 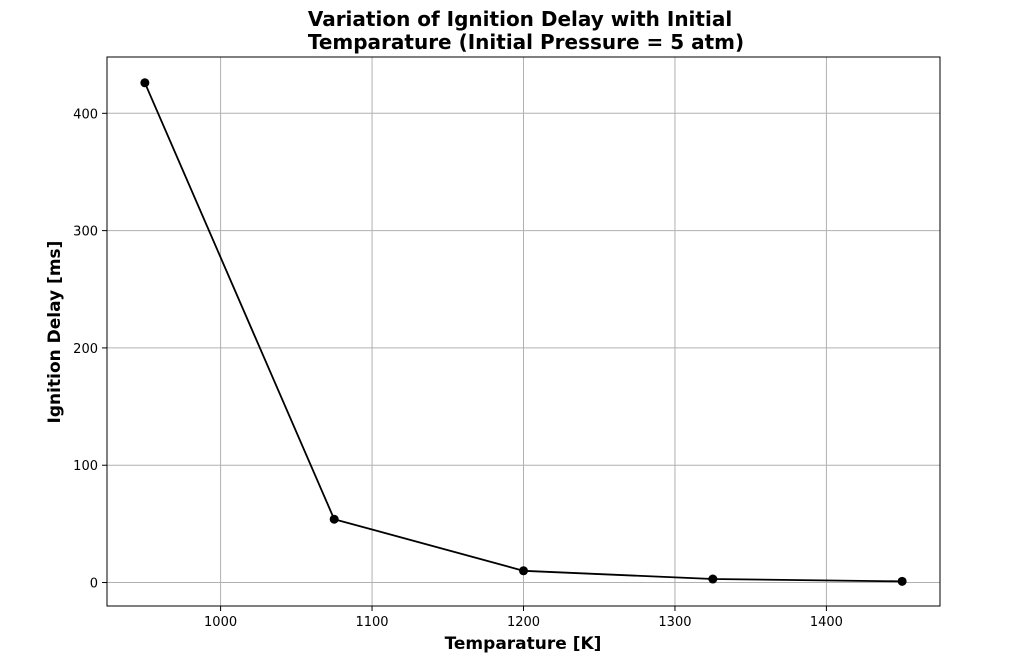 I want to click on x-tick-label-1: 1100, so click(x=371, y=622).